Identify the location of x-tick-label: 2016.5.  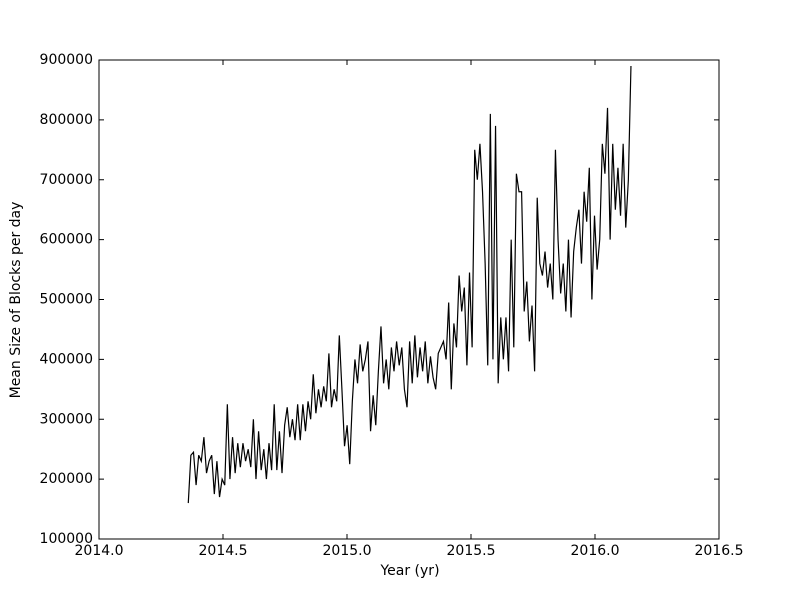
(719, 551).